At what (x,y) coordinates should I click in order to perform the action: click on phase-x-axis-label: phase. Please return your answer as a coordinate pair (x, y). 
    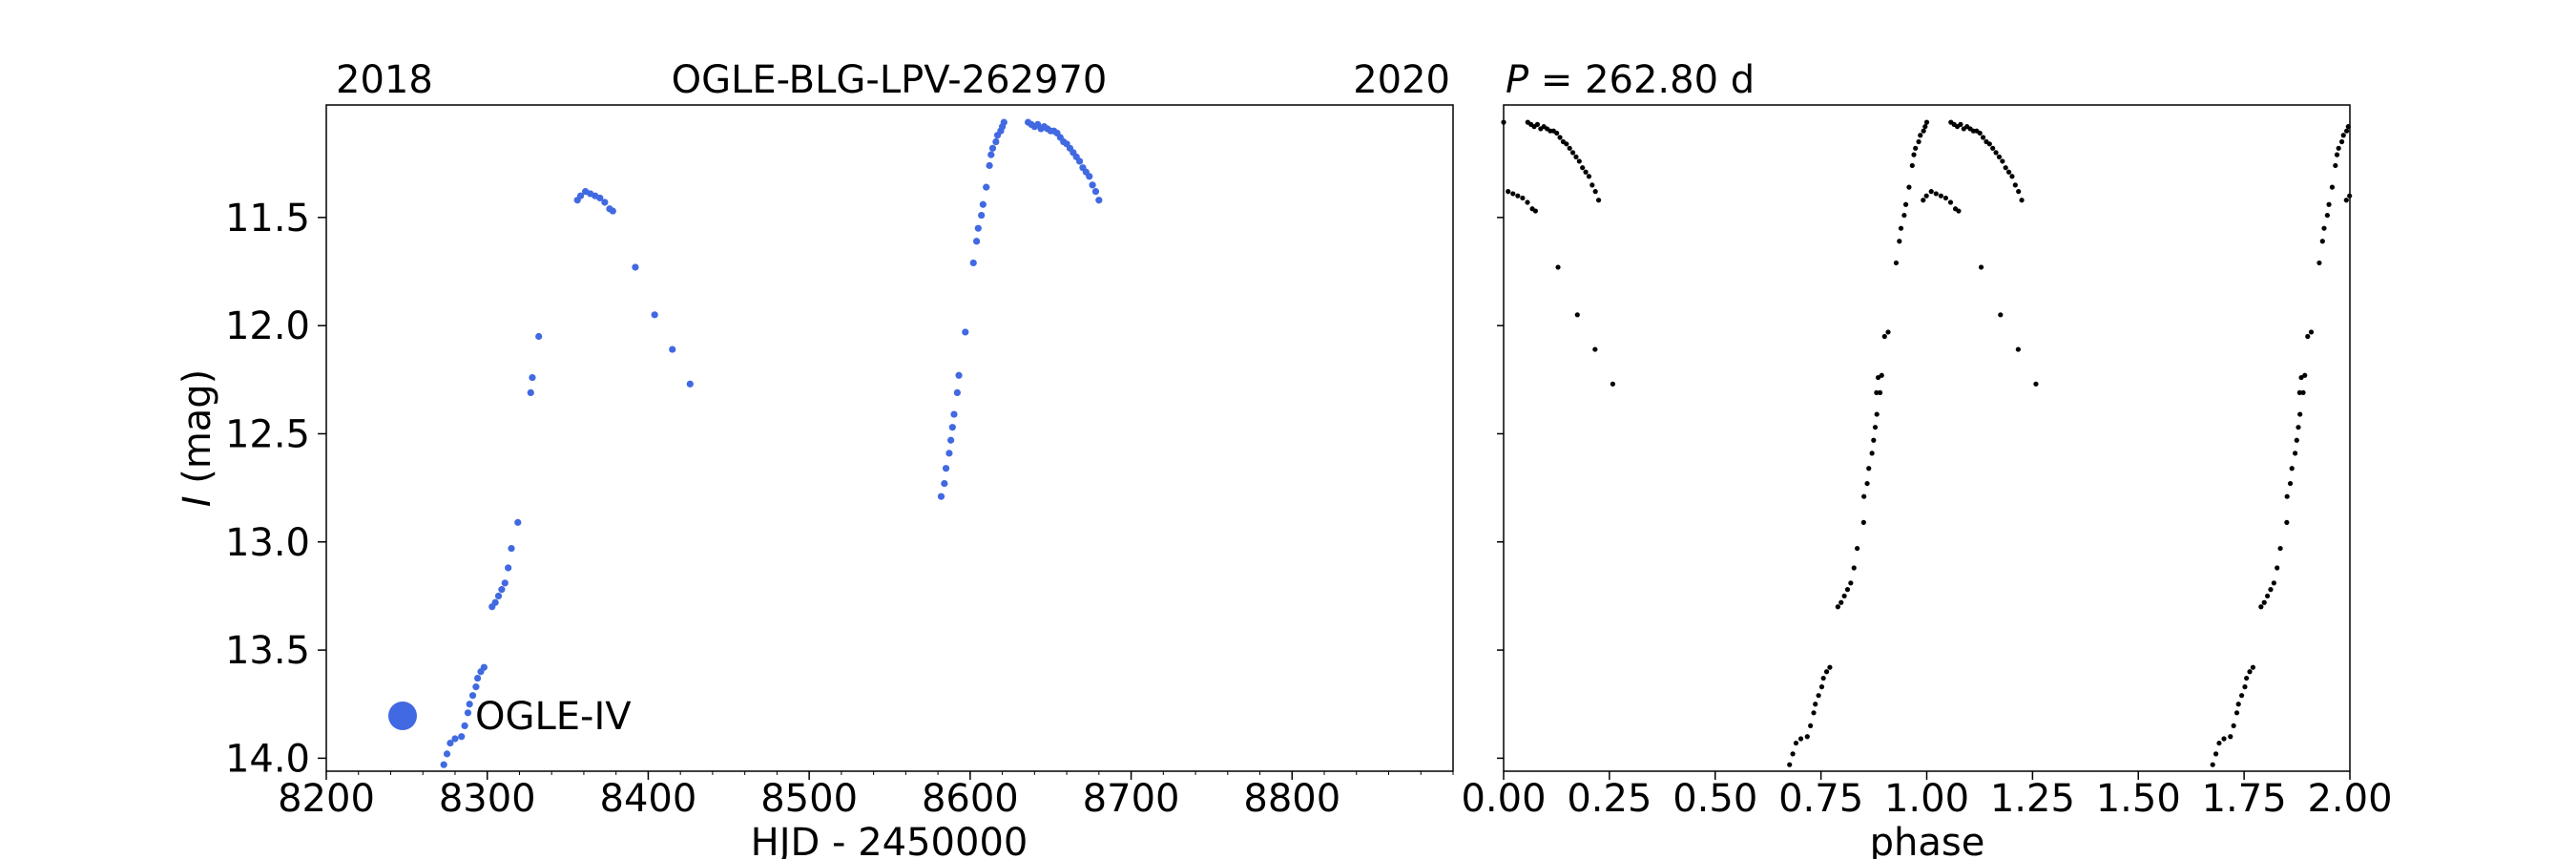
    Looking at the image, I should click on (1927, 840).